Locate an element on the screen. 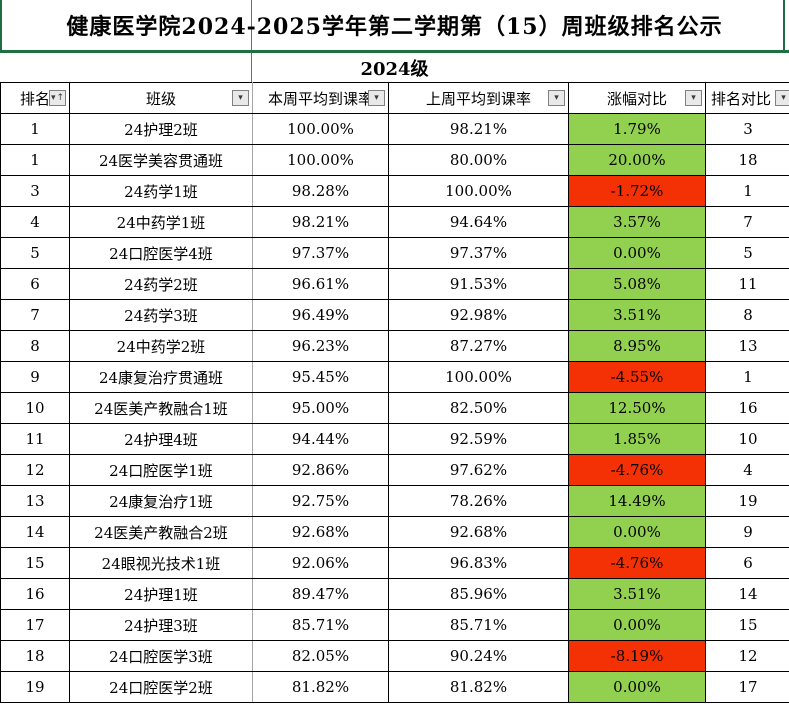 The width and height of the screenshot is (789, 722). this-week-rate-cell: 81.82% is located at coordinates (320, 687).